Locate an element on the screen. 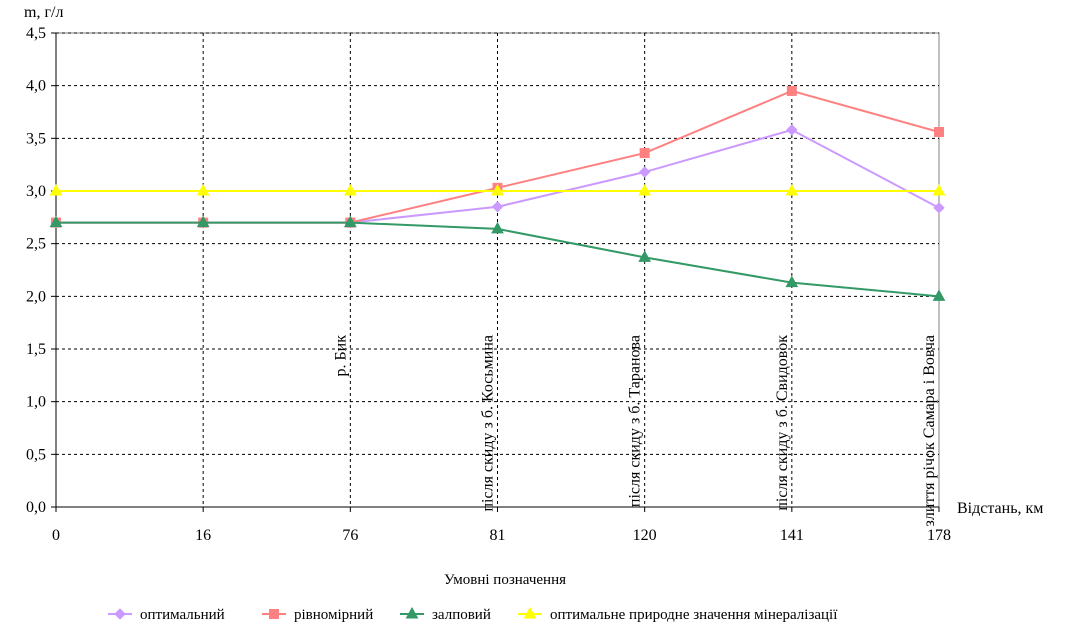 Image resolution: width=1073 pixels, height=642 pixels. legend-label: оптимальний is located at coordinates (182, 615).